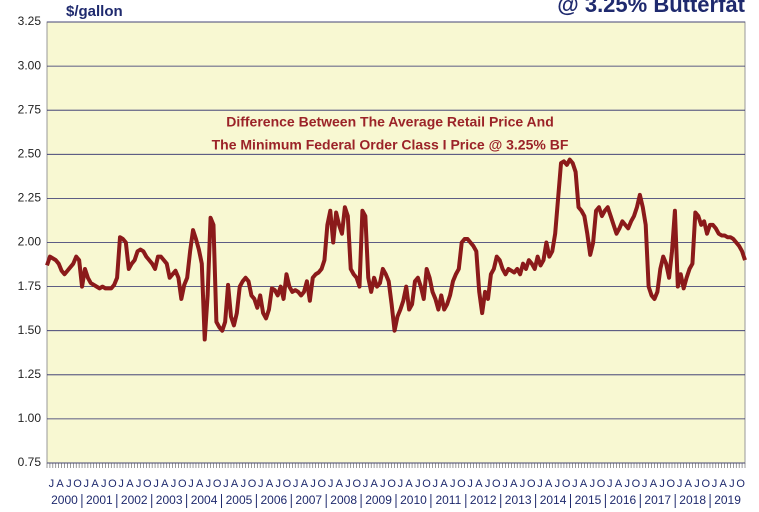 The height and width of the screenshot is (512, 759). What do you see at coordinates (30, 21) in the screenshot?
I see `y-tick-label: 3.25` at bounding box center [30, 21].